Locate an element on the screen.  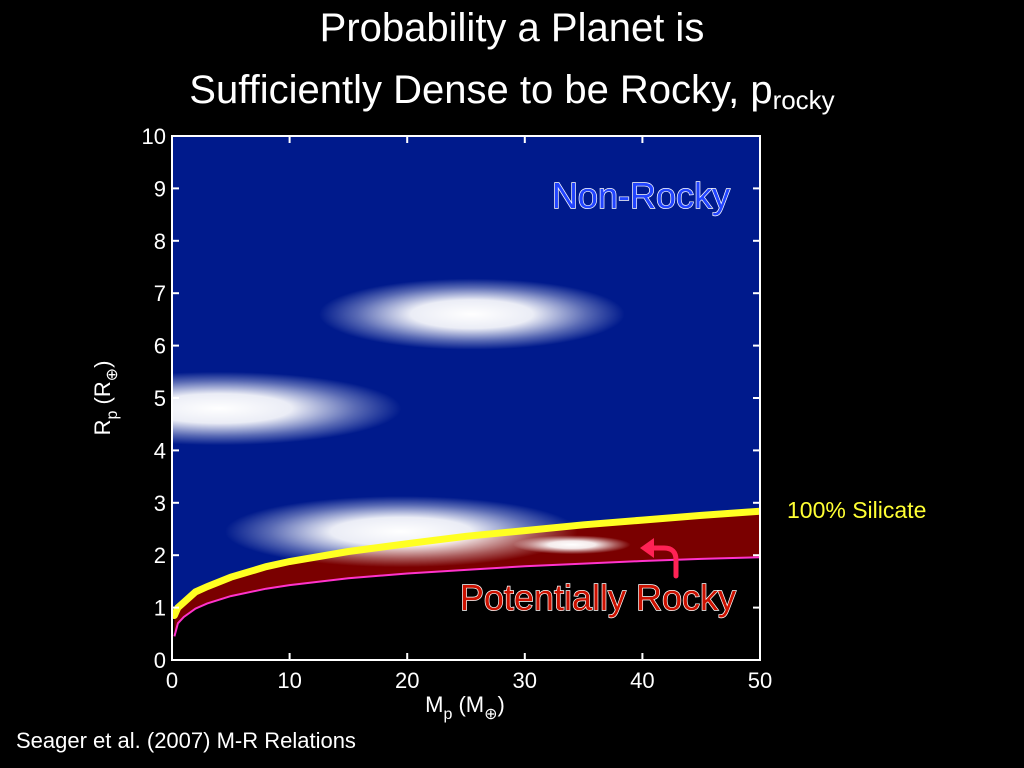
x-tick-label: 40 is located at coordinates (642, 680).